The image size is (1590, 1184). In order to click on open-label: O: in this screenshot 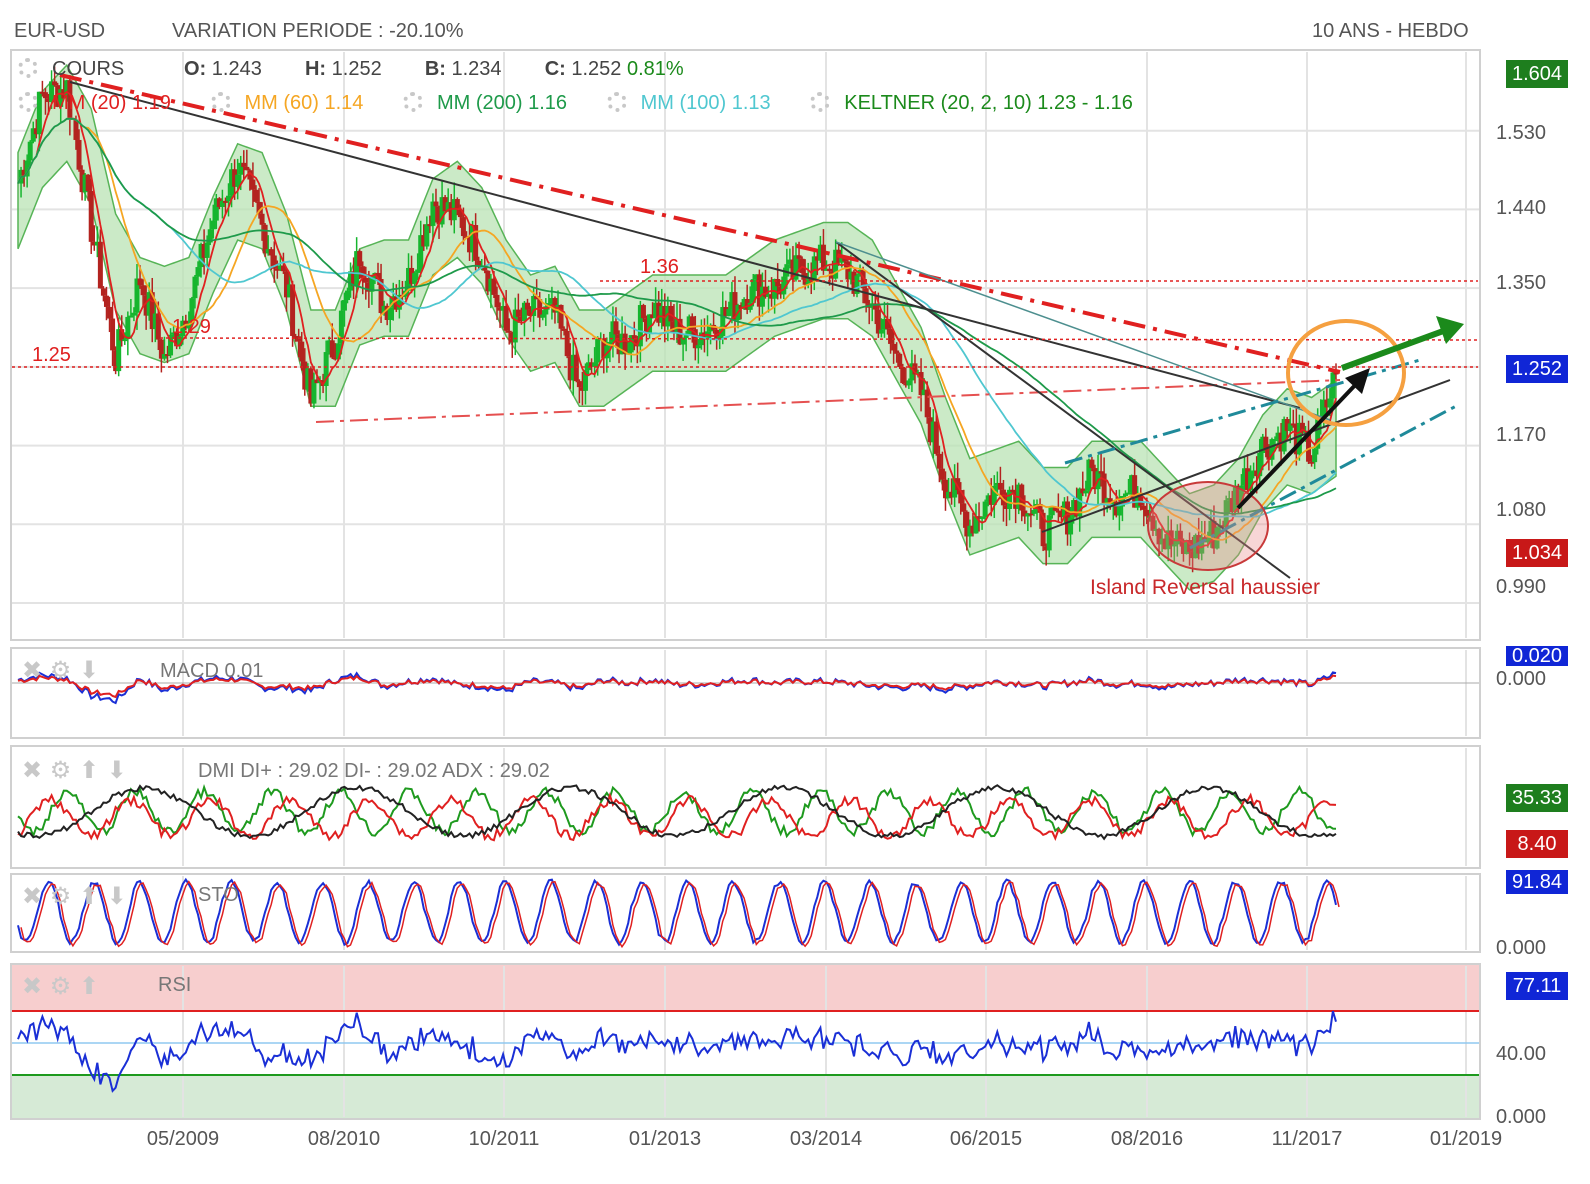, I will do `click(195, 69)`.